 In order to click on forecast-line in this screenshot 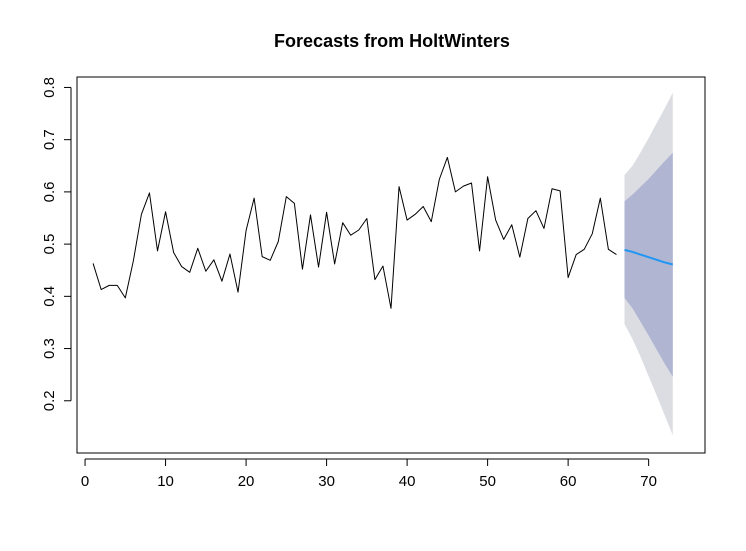, I will do `click(649, 257)`.